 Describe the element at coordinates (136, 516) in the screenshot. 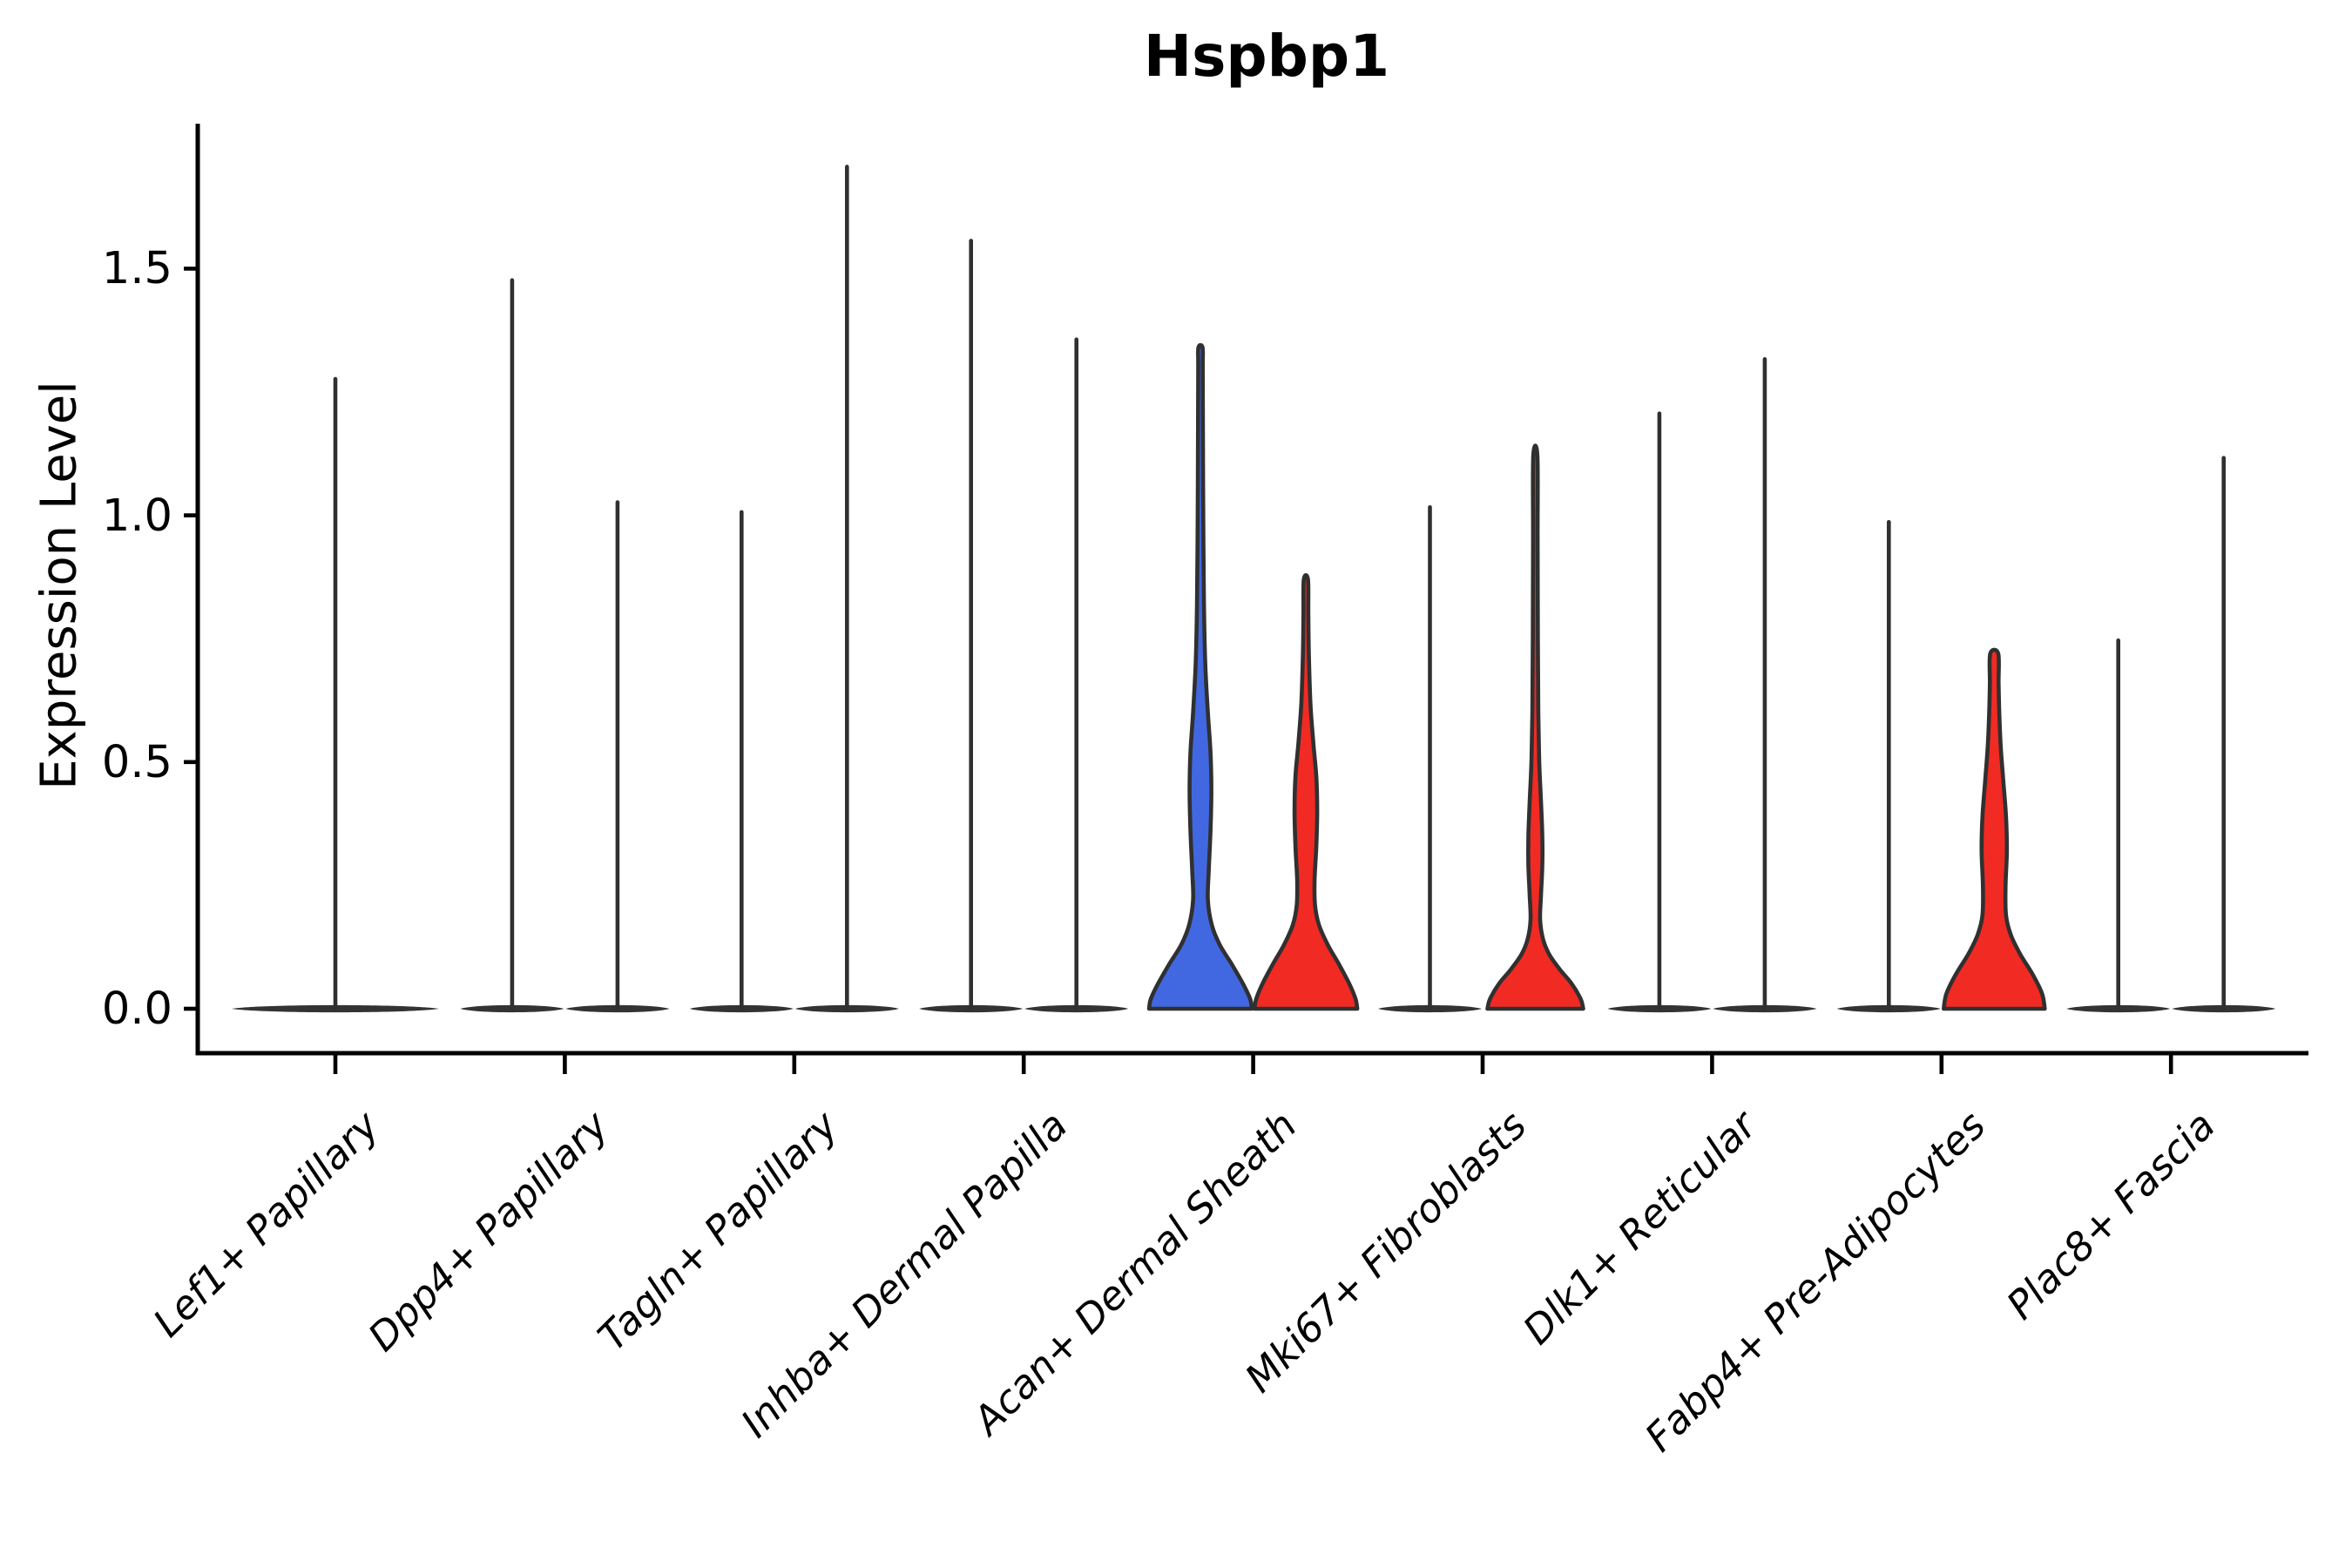

I see `y-tick-label: 1.0` at that location.